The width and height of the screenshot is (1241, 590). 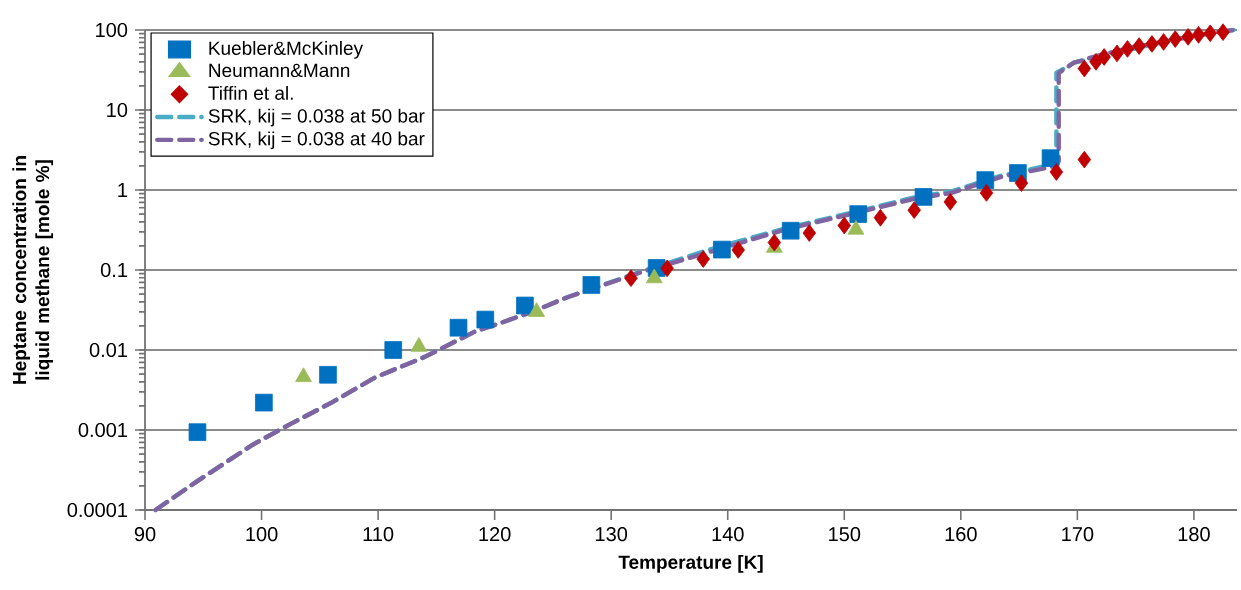 I want to click on y-tick-label: 0.0001, so click(x=97, y=510).